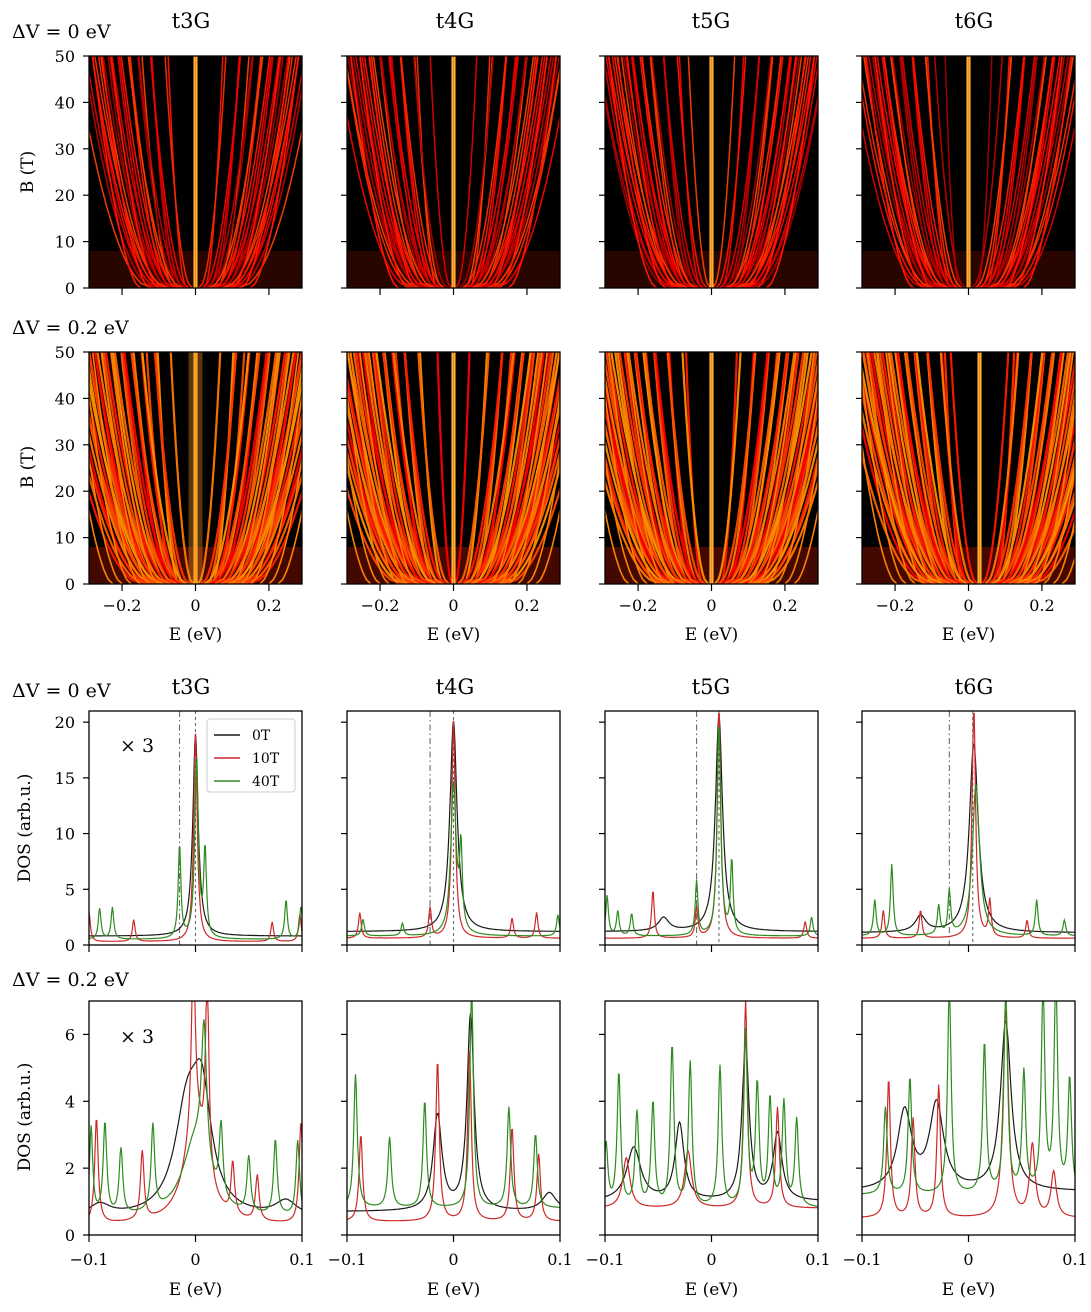  Describe the element at coordinates (28, 172) in the screenshot. I see `ylabel-heatmap-row1: B (T)` at that location.